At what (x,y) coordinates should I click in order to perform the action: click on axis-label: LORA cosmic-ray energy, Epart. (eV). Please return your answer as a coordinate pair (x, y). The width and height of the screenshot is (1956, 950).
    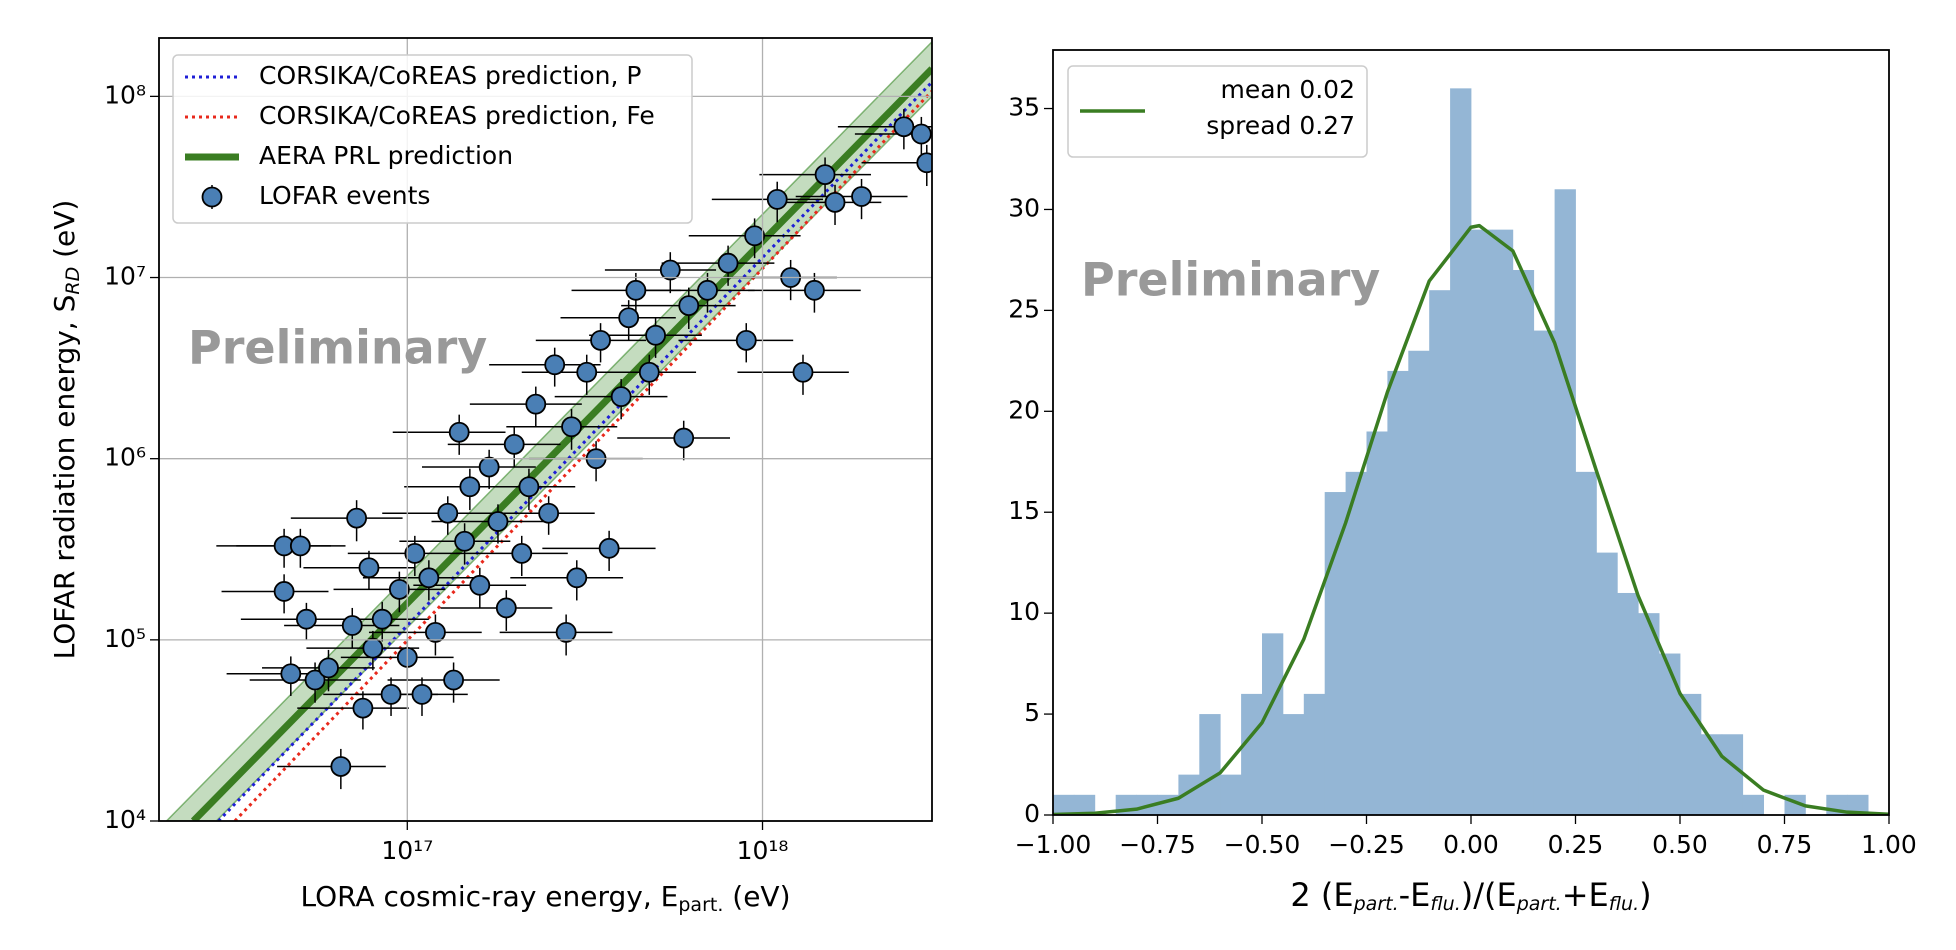
    Looking at the image, I should click on (545, 898).